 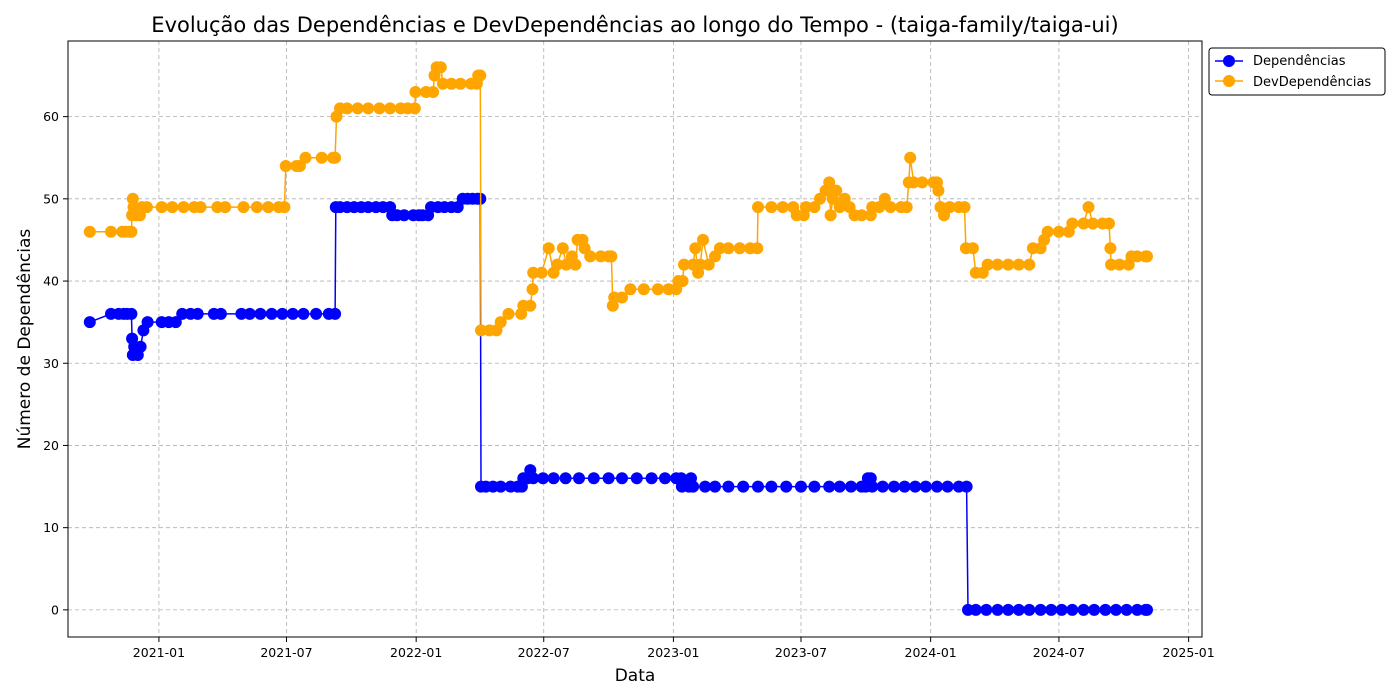 What do you see at coordinates (635, 676) in the screenshot?
I see `x-axis-label: Data` at bounding box center [635, 676].